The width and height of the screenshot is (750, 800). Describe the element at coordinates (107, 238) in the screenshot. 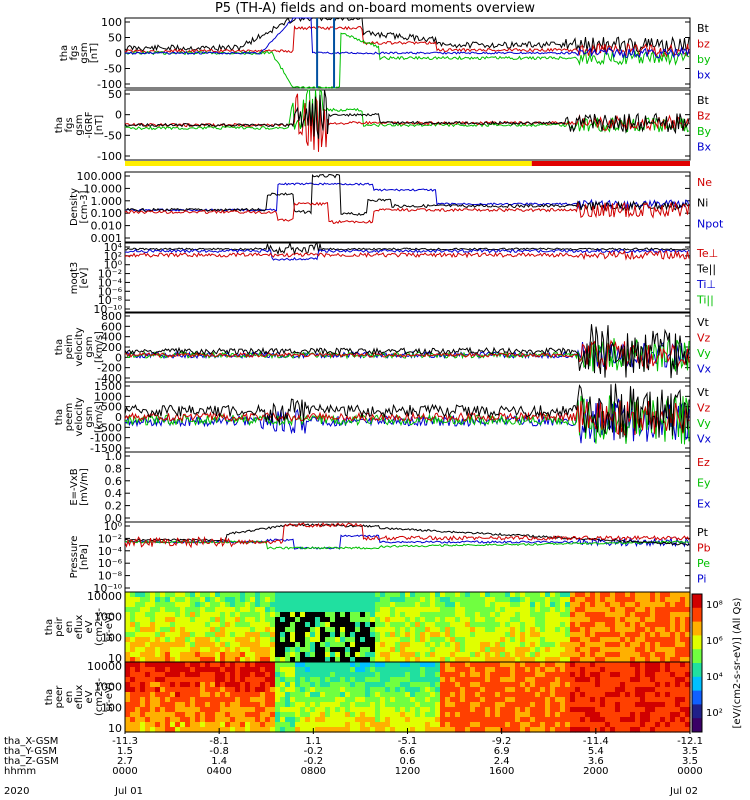

I see `ytick-label-density: 0.001` at that location.